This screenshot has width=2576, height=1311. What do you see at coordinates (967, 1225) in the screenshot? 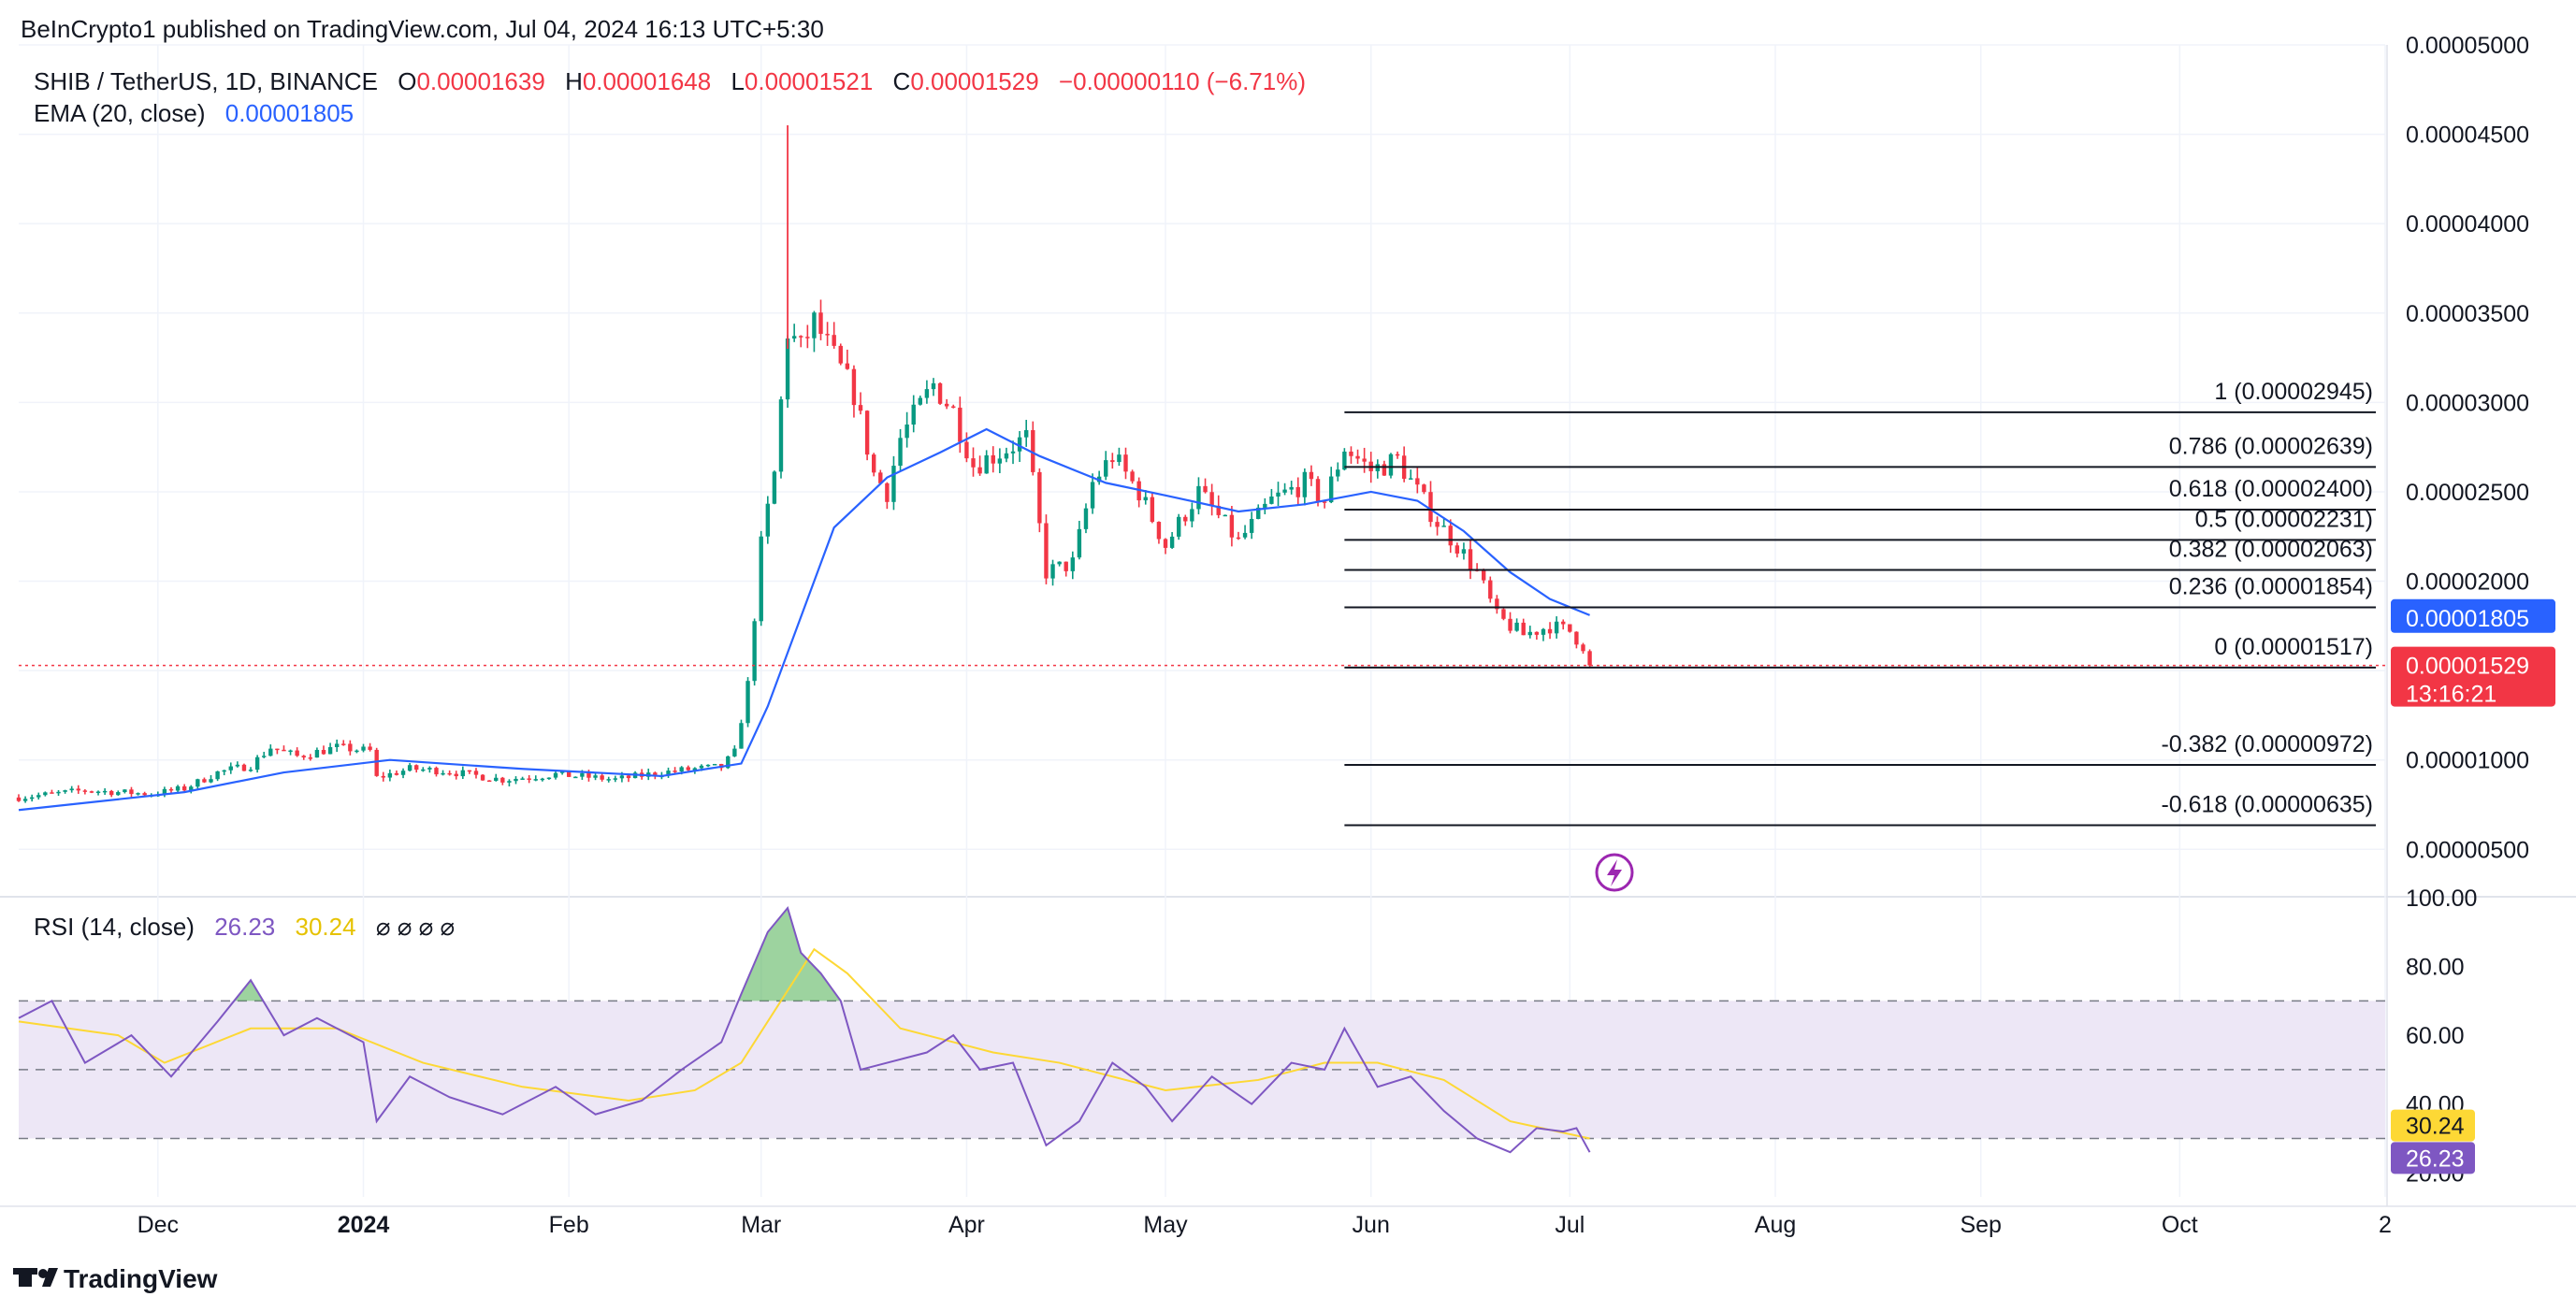
I see `time-tick-label: Apr` at bounding box center [967, 1225].